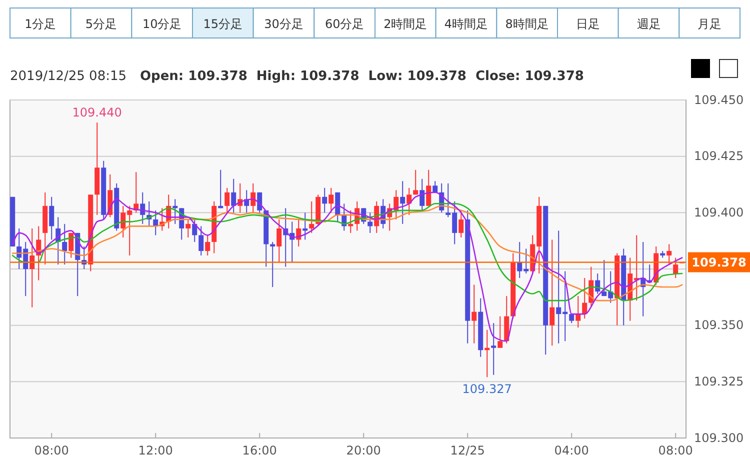 The image size is (750, 466). Describe the element at coordinates (466, 24) in the screenshot. I see `text: 4時間足` at that location.